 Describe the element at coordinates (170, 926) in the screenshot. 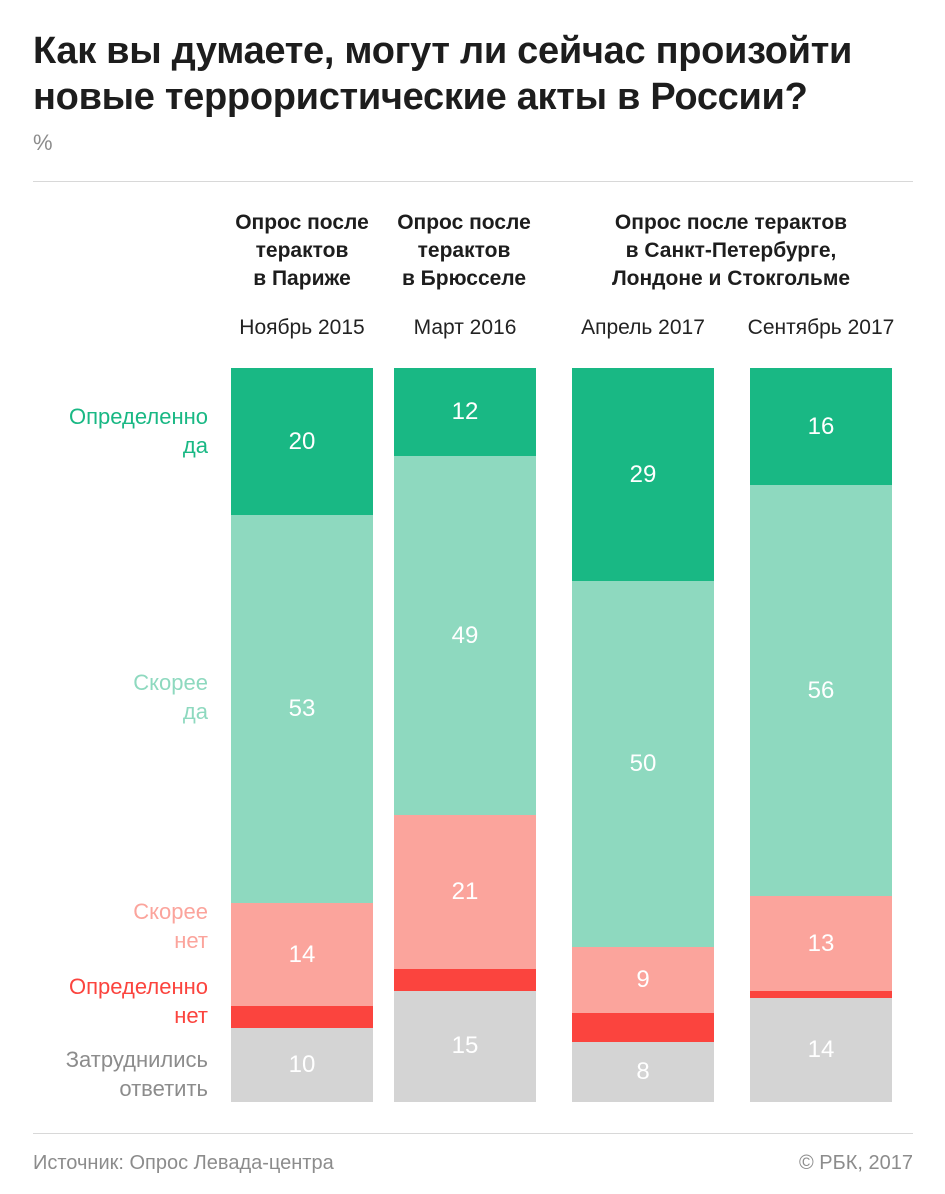

I see `legend-label-rather-no: Скорее нет` at that location.